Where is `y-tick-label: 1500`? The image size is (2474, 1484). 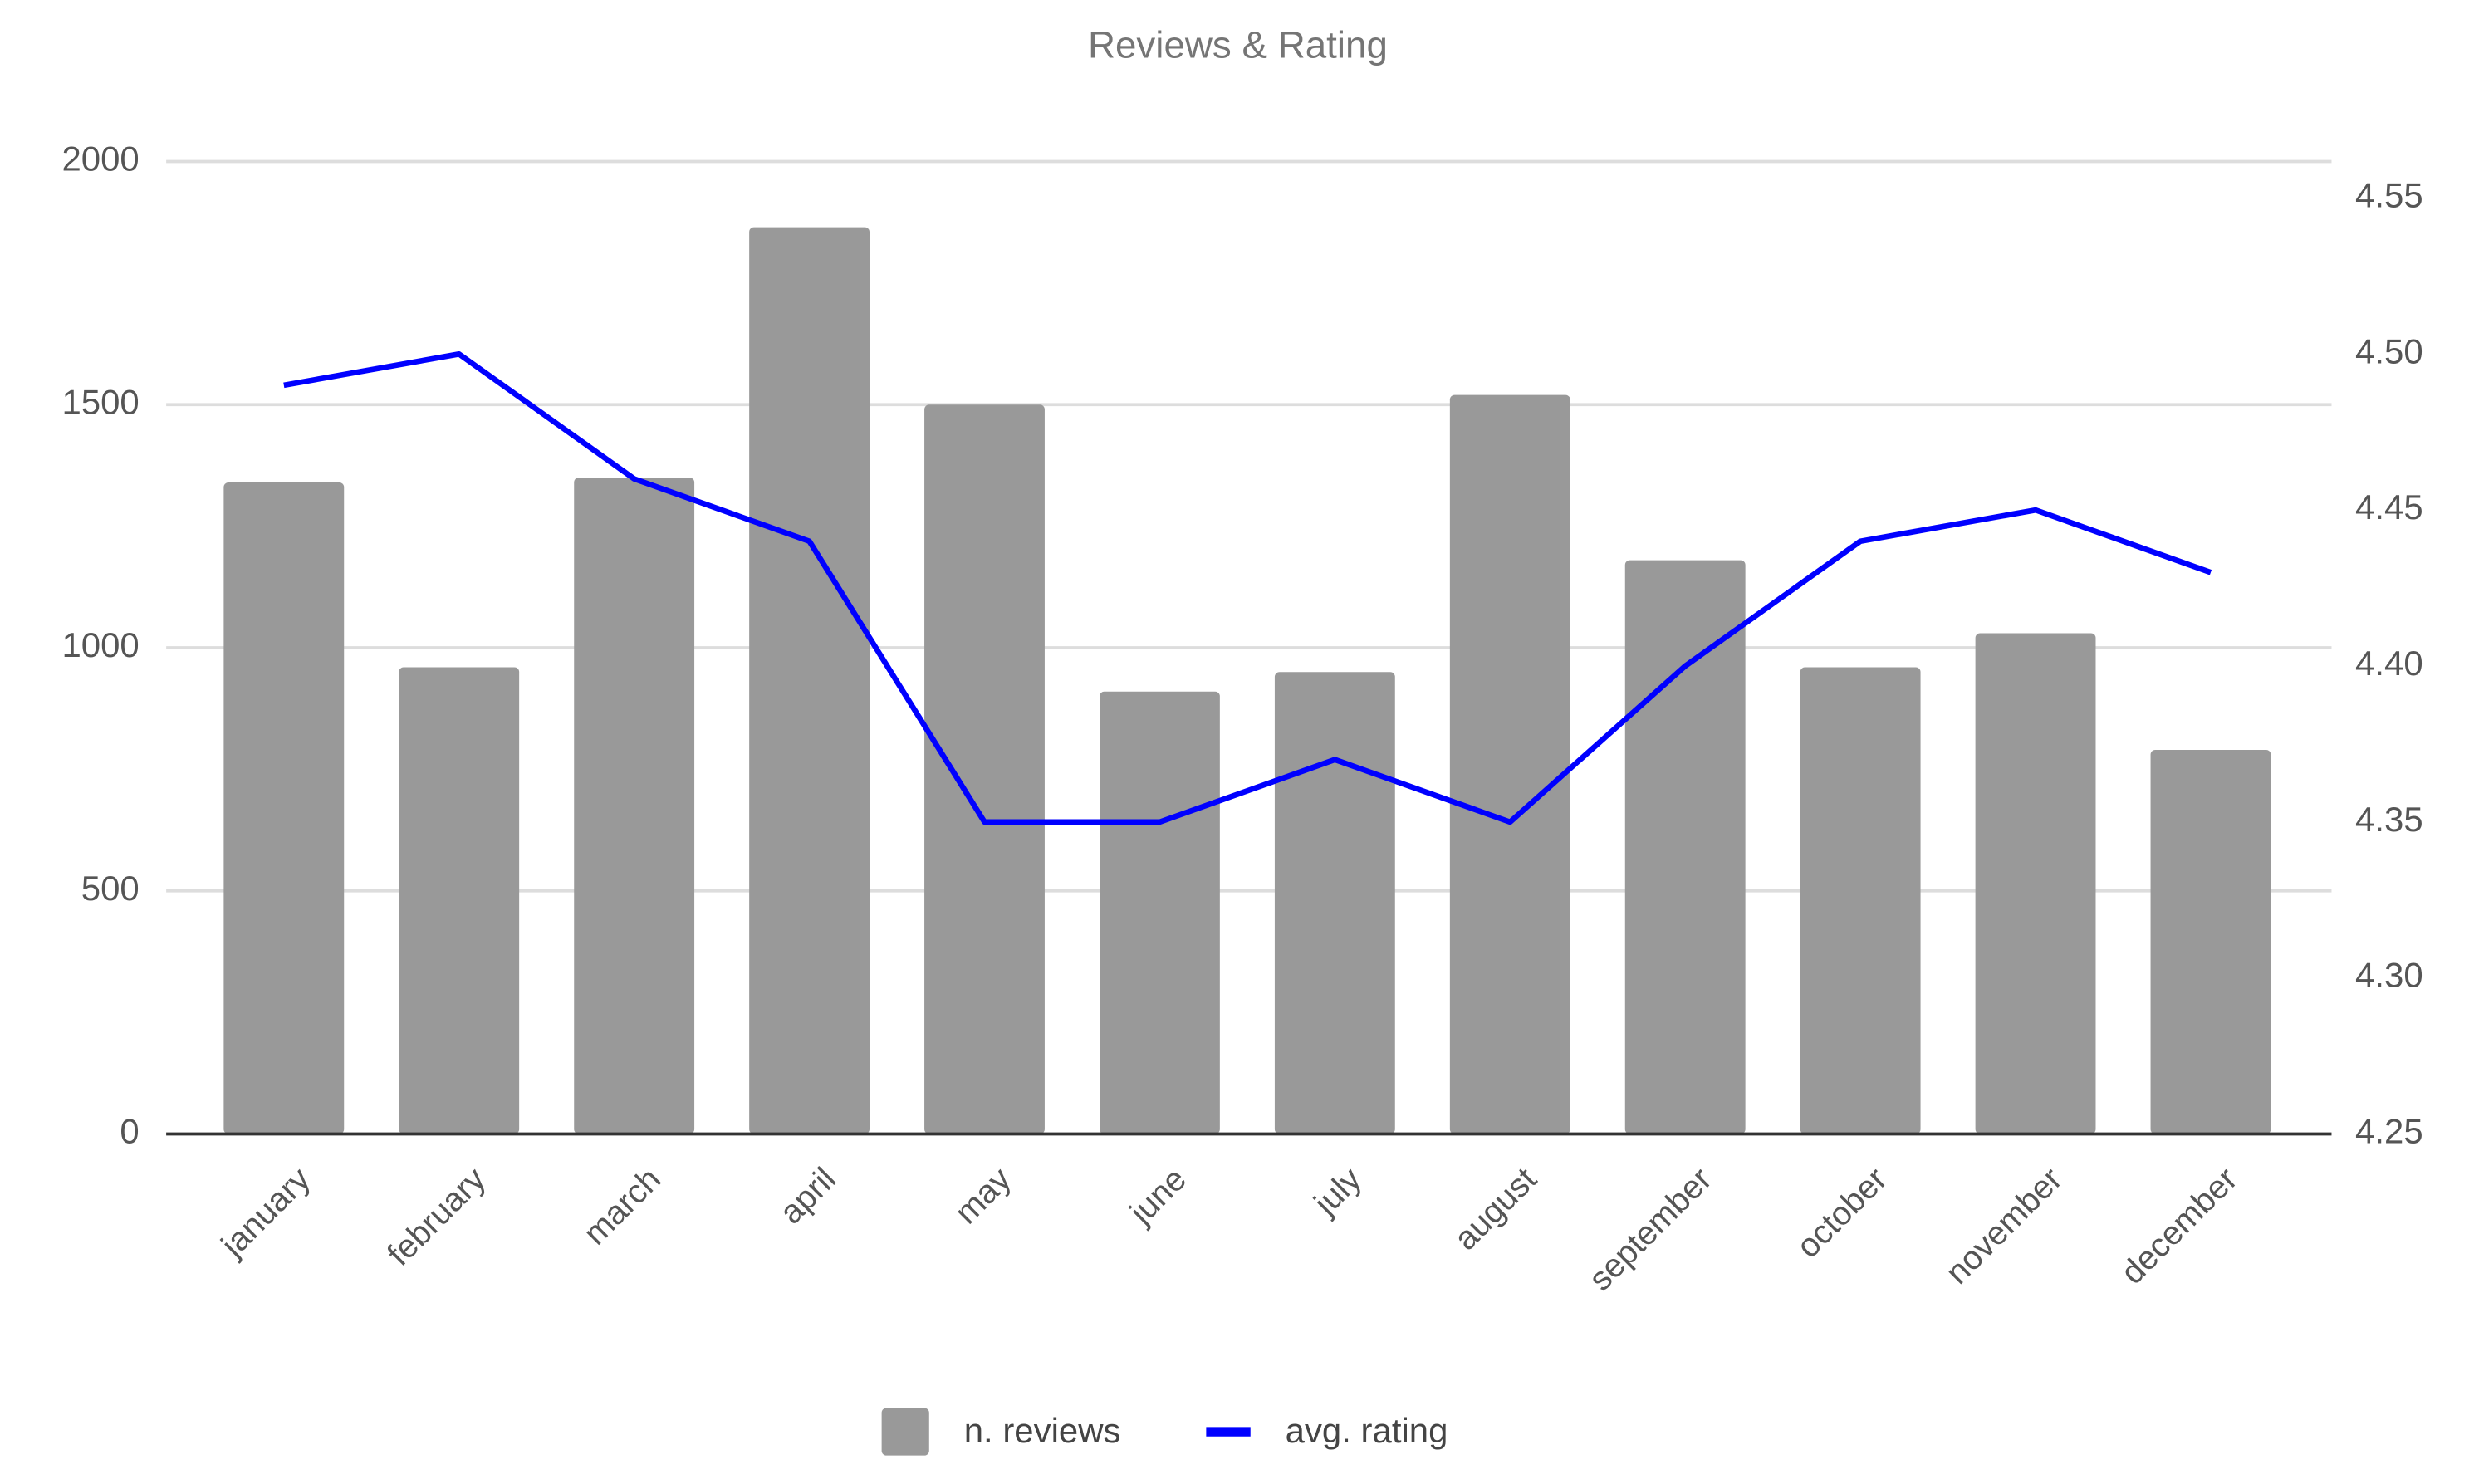
y-tick-label: 1500 is located at coordinates (100, 401).